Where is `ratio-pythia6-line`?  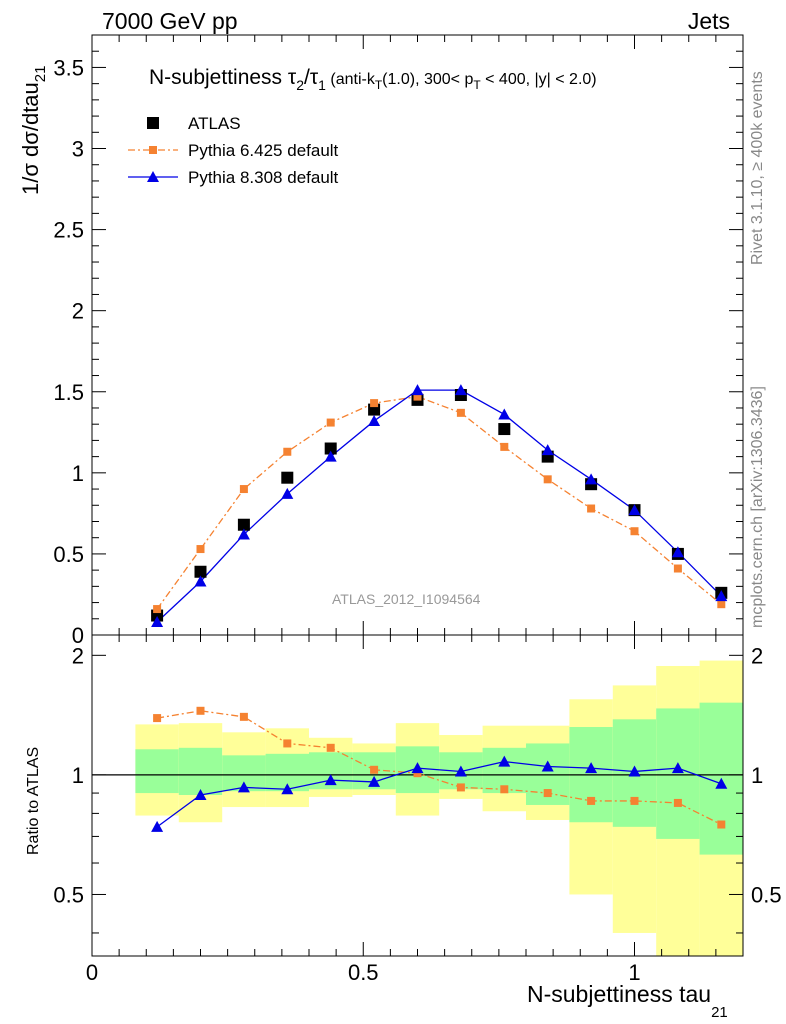
ratio-pythia6-line is located at coordinates (439, 768).